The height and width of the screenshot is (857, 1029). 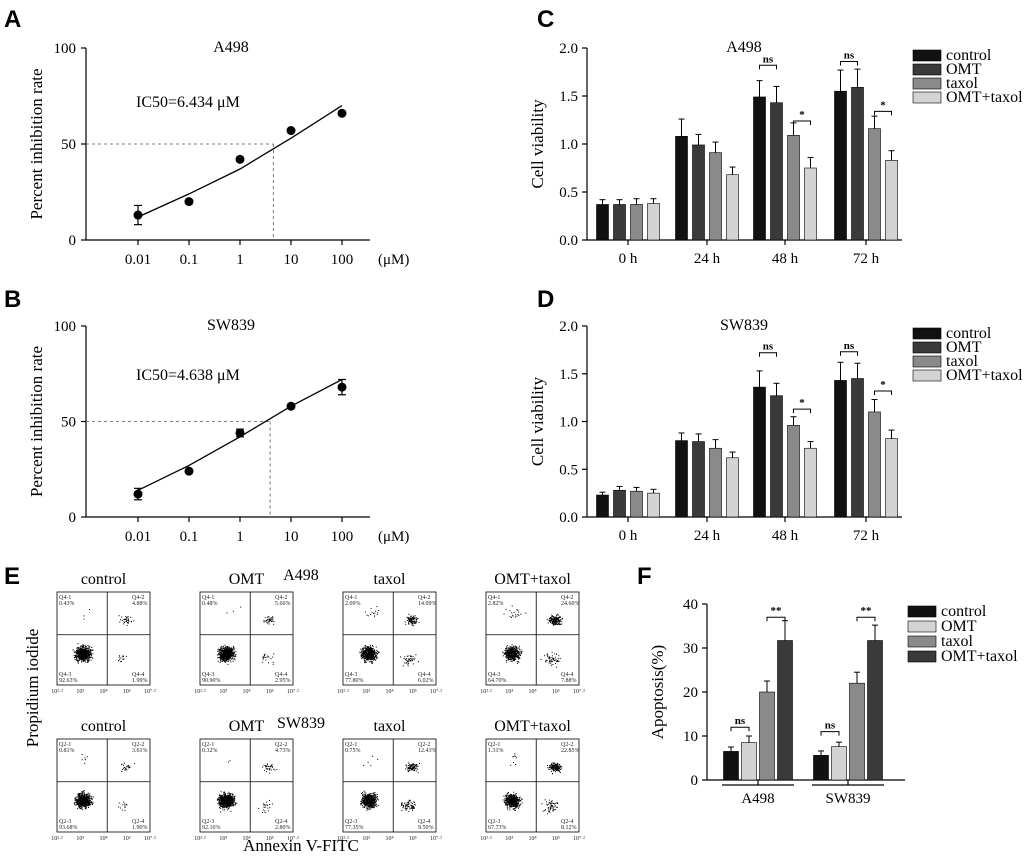 What do you see at coordinates (768, 347) in the screenshot?
I see `significance-label: ns` at bounding box center [768, 347].